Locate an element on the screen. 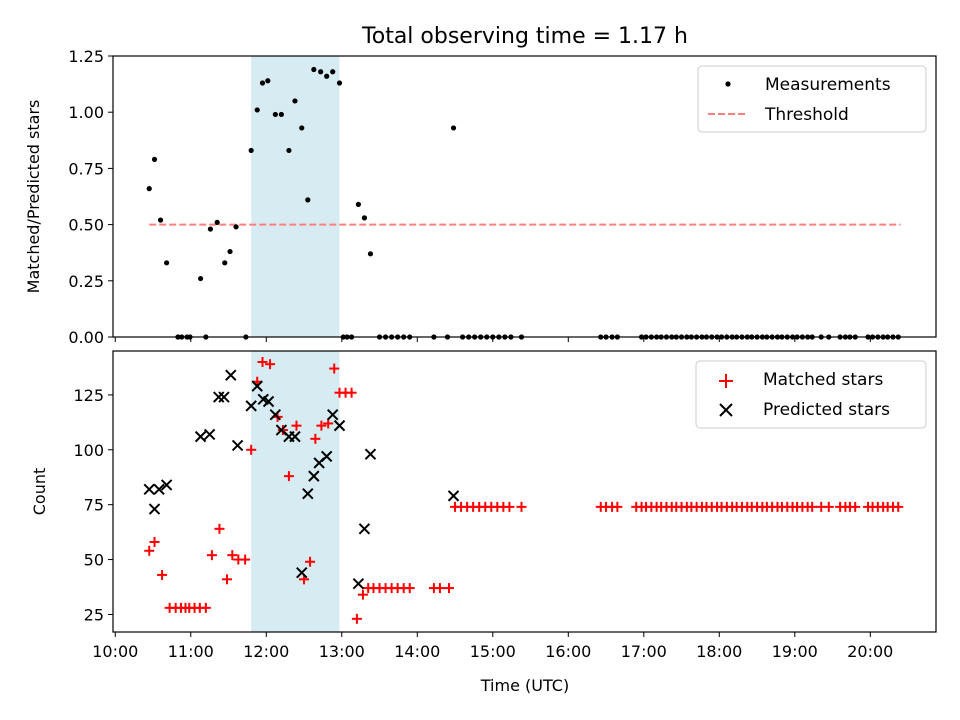 The height and width of the screenshot is (720, 960). bottom-y-axis-label: Count is located at coordinates (39, 492).